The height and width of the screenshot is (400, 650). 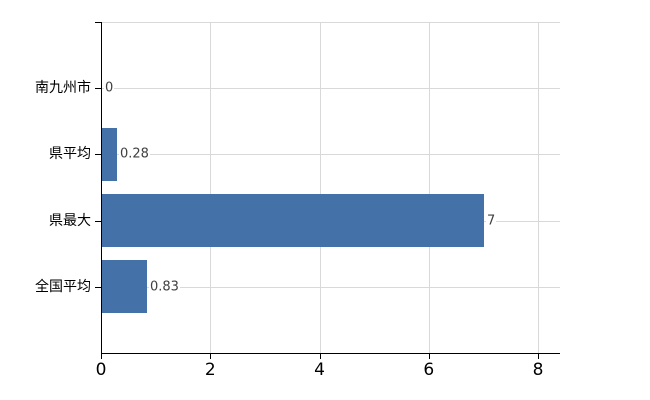 I want to click on plot-top-gridline, so click(x=330, y=22).